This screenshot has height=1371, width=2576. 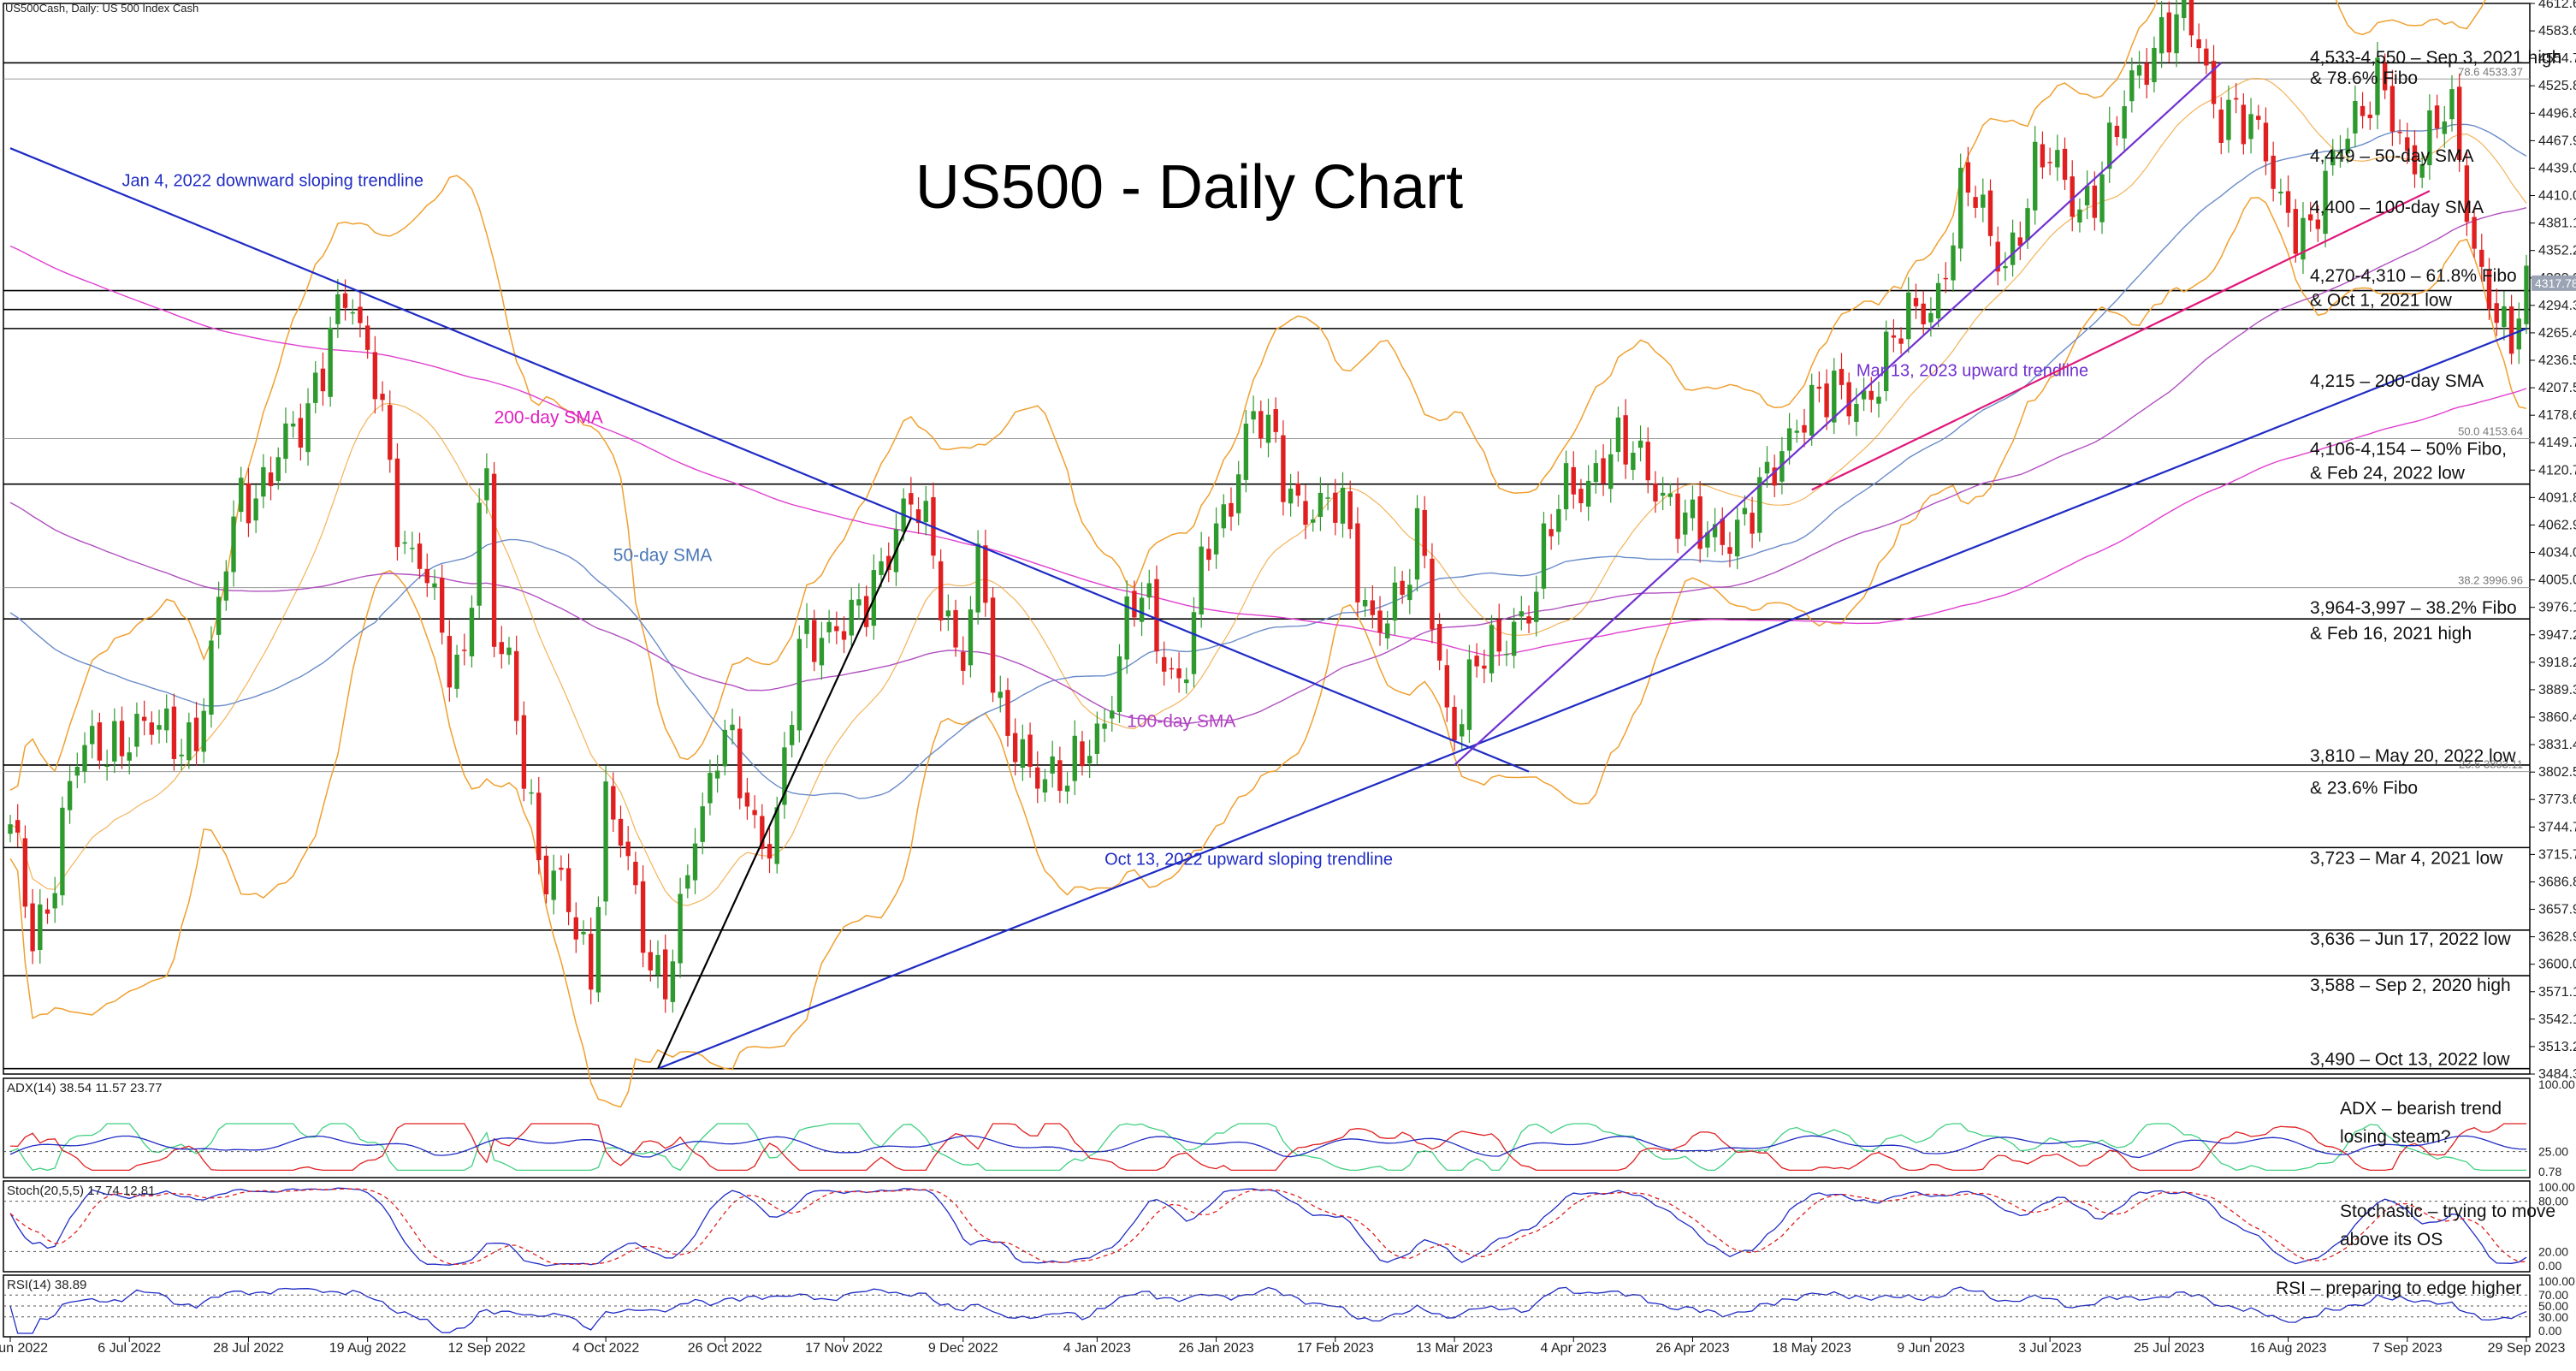 What do you see at coordinates (2557, 772) in the screenshot?
I see `y-tick-label: 3802.56` at bounding box center [2557, 772].